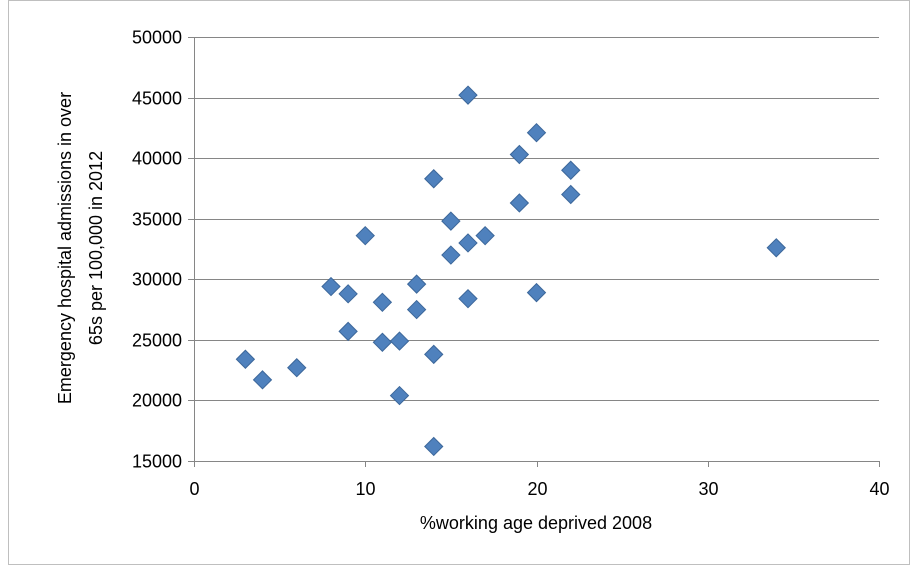 The height and width of the screenshot is (571, 911). I want to click on y-tick-label: 40000, so click(157, 159).